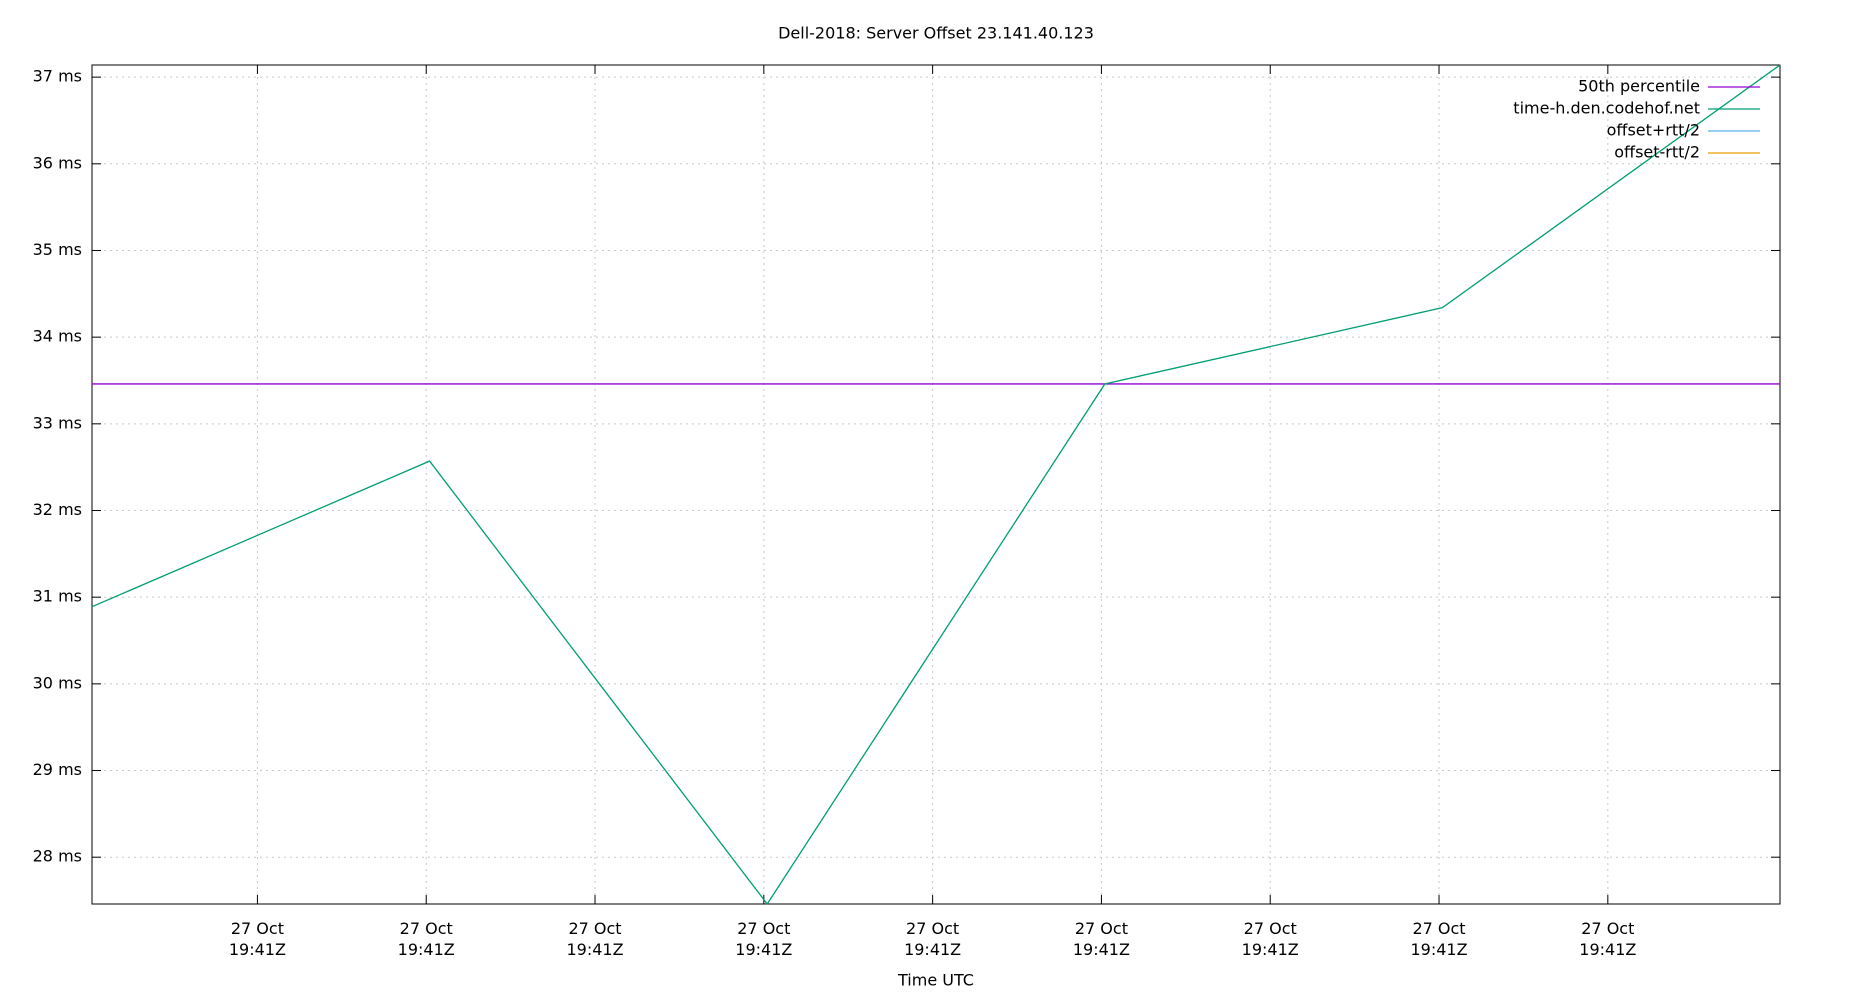  What do you see at coordinates (1639, 86) in the screenshot?
I see `legend-label: 50th percentile` at bounding box center [1639, 86].